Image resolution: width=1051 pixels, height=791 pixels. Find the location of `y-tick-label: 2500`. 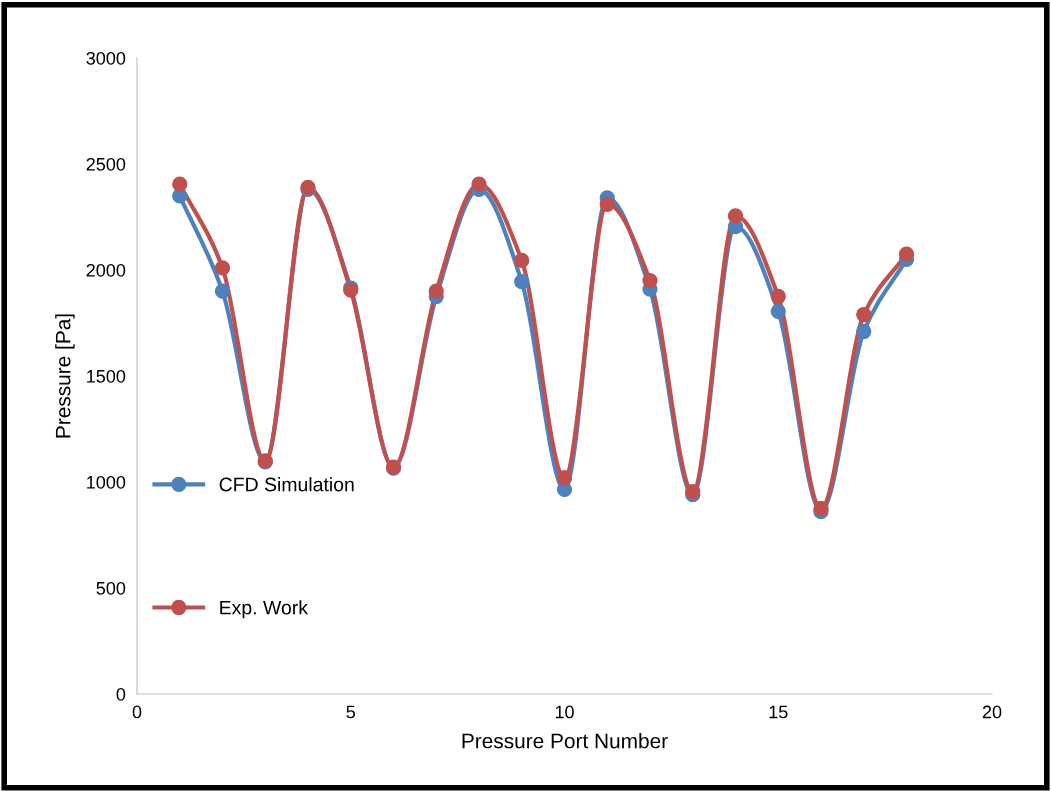

y-tick-label: 2500 is located at coordinates (106, 164).